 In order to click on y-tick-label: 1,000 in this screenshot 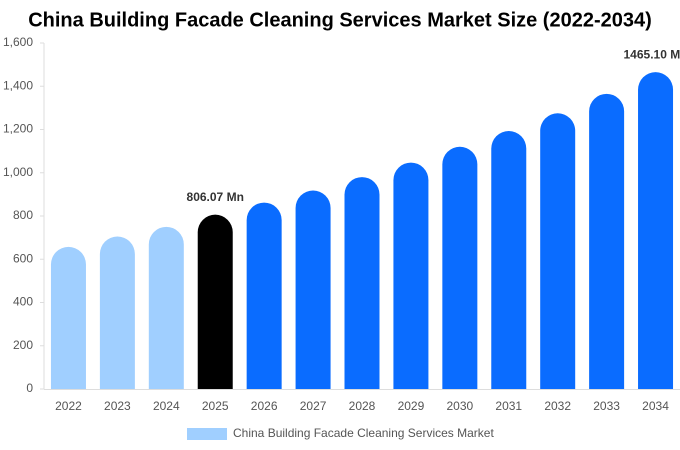, I will do `click(18, 172)`.